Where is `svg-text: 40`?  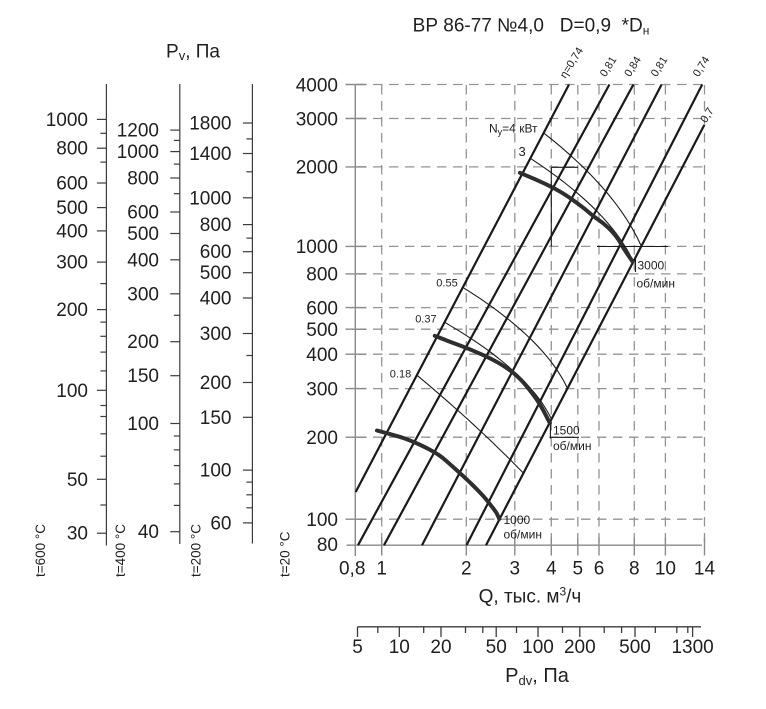 svg-text: 40 is located at coordinates (148, 532).